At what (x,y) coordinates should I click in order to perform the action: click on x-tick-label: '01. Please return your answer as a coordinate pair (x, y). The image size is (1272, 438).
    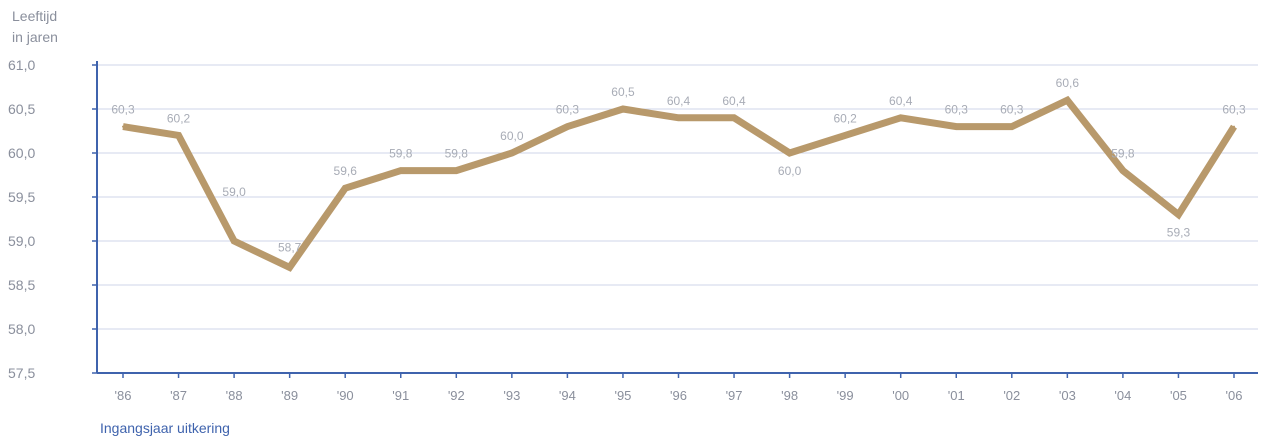
    Looking at the image, I should click on (956, 395).